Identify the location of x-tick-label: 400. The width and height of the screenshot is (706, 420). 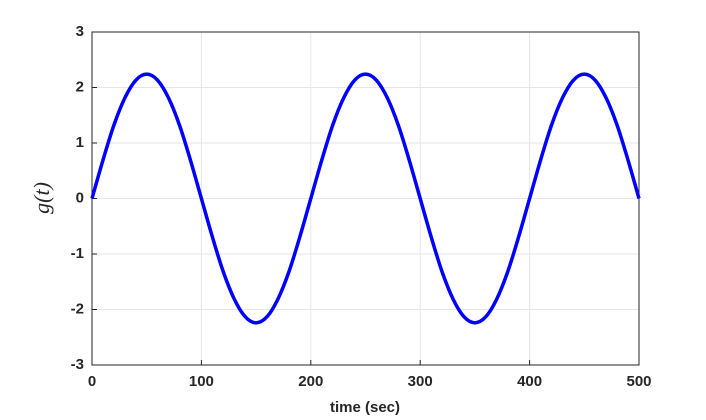
(529, 381).